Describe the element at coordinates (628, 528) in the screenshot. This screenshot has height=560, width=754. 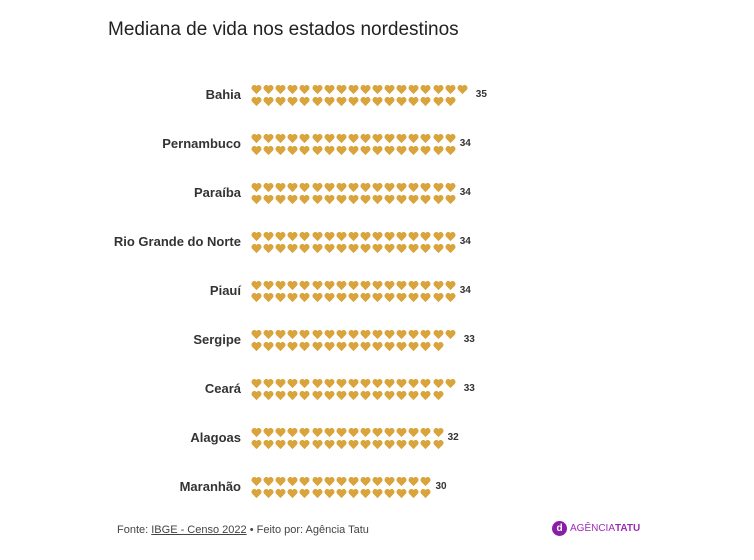
I see `logo-text-b: TATU` at that location.